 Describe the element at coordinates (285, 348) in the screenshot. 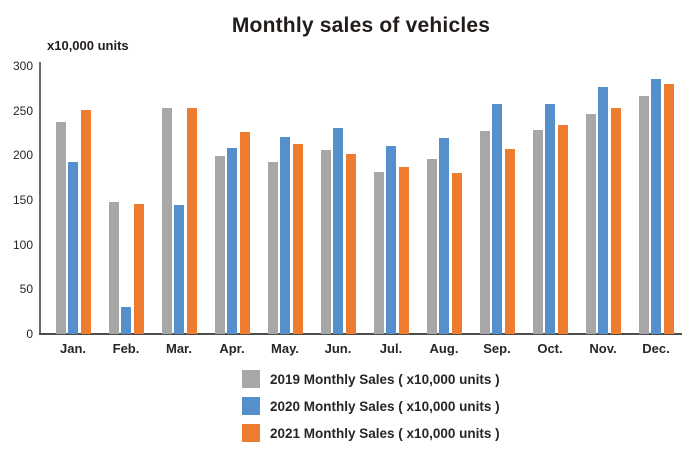

I see `x-axis-label: May.` at that location.